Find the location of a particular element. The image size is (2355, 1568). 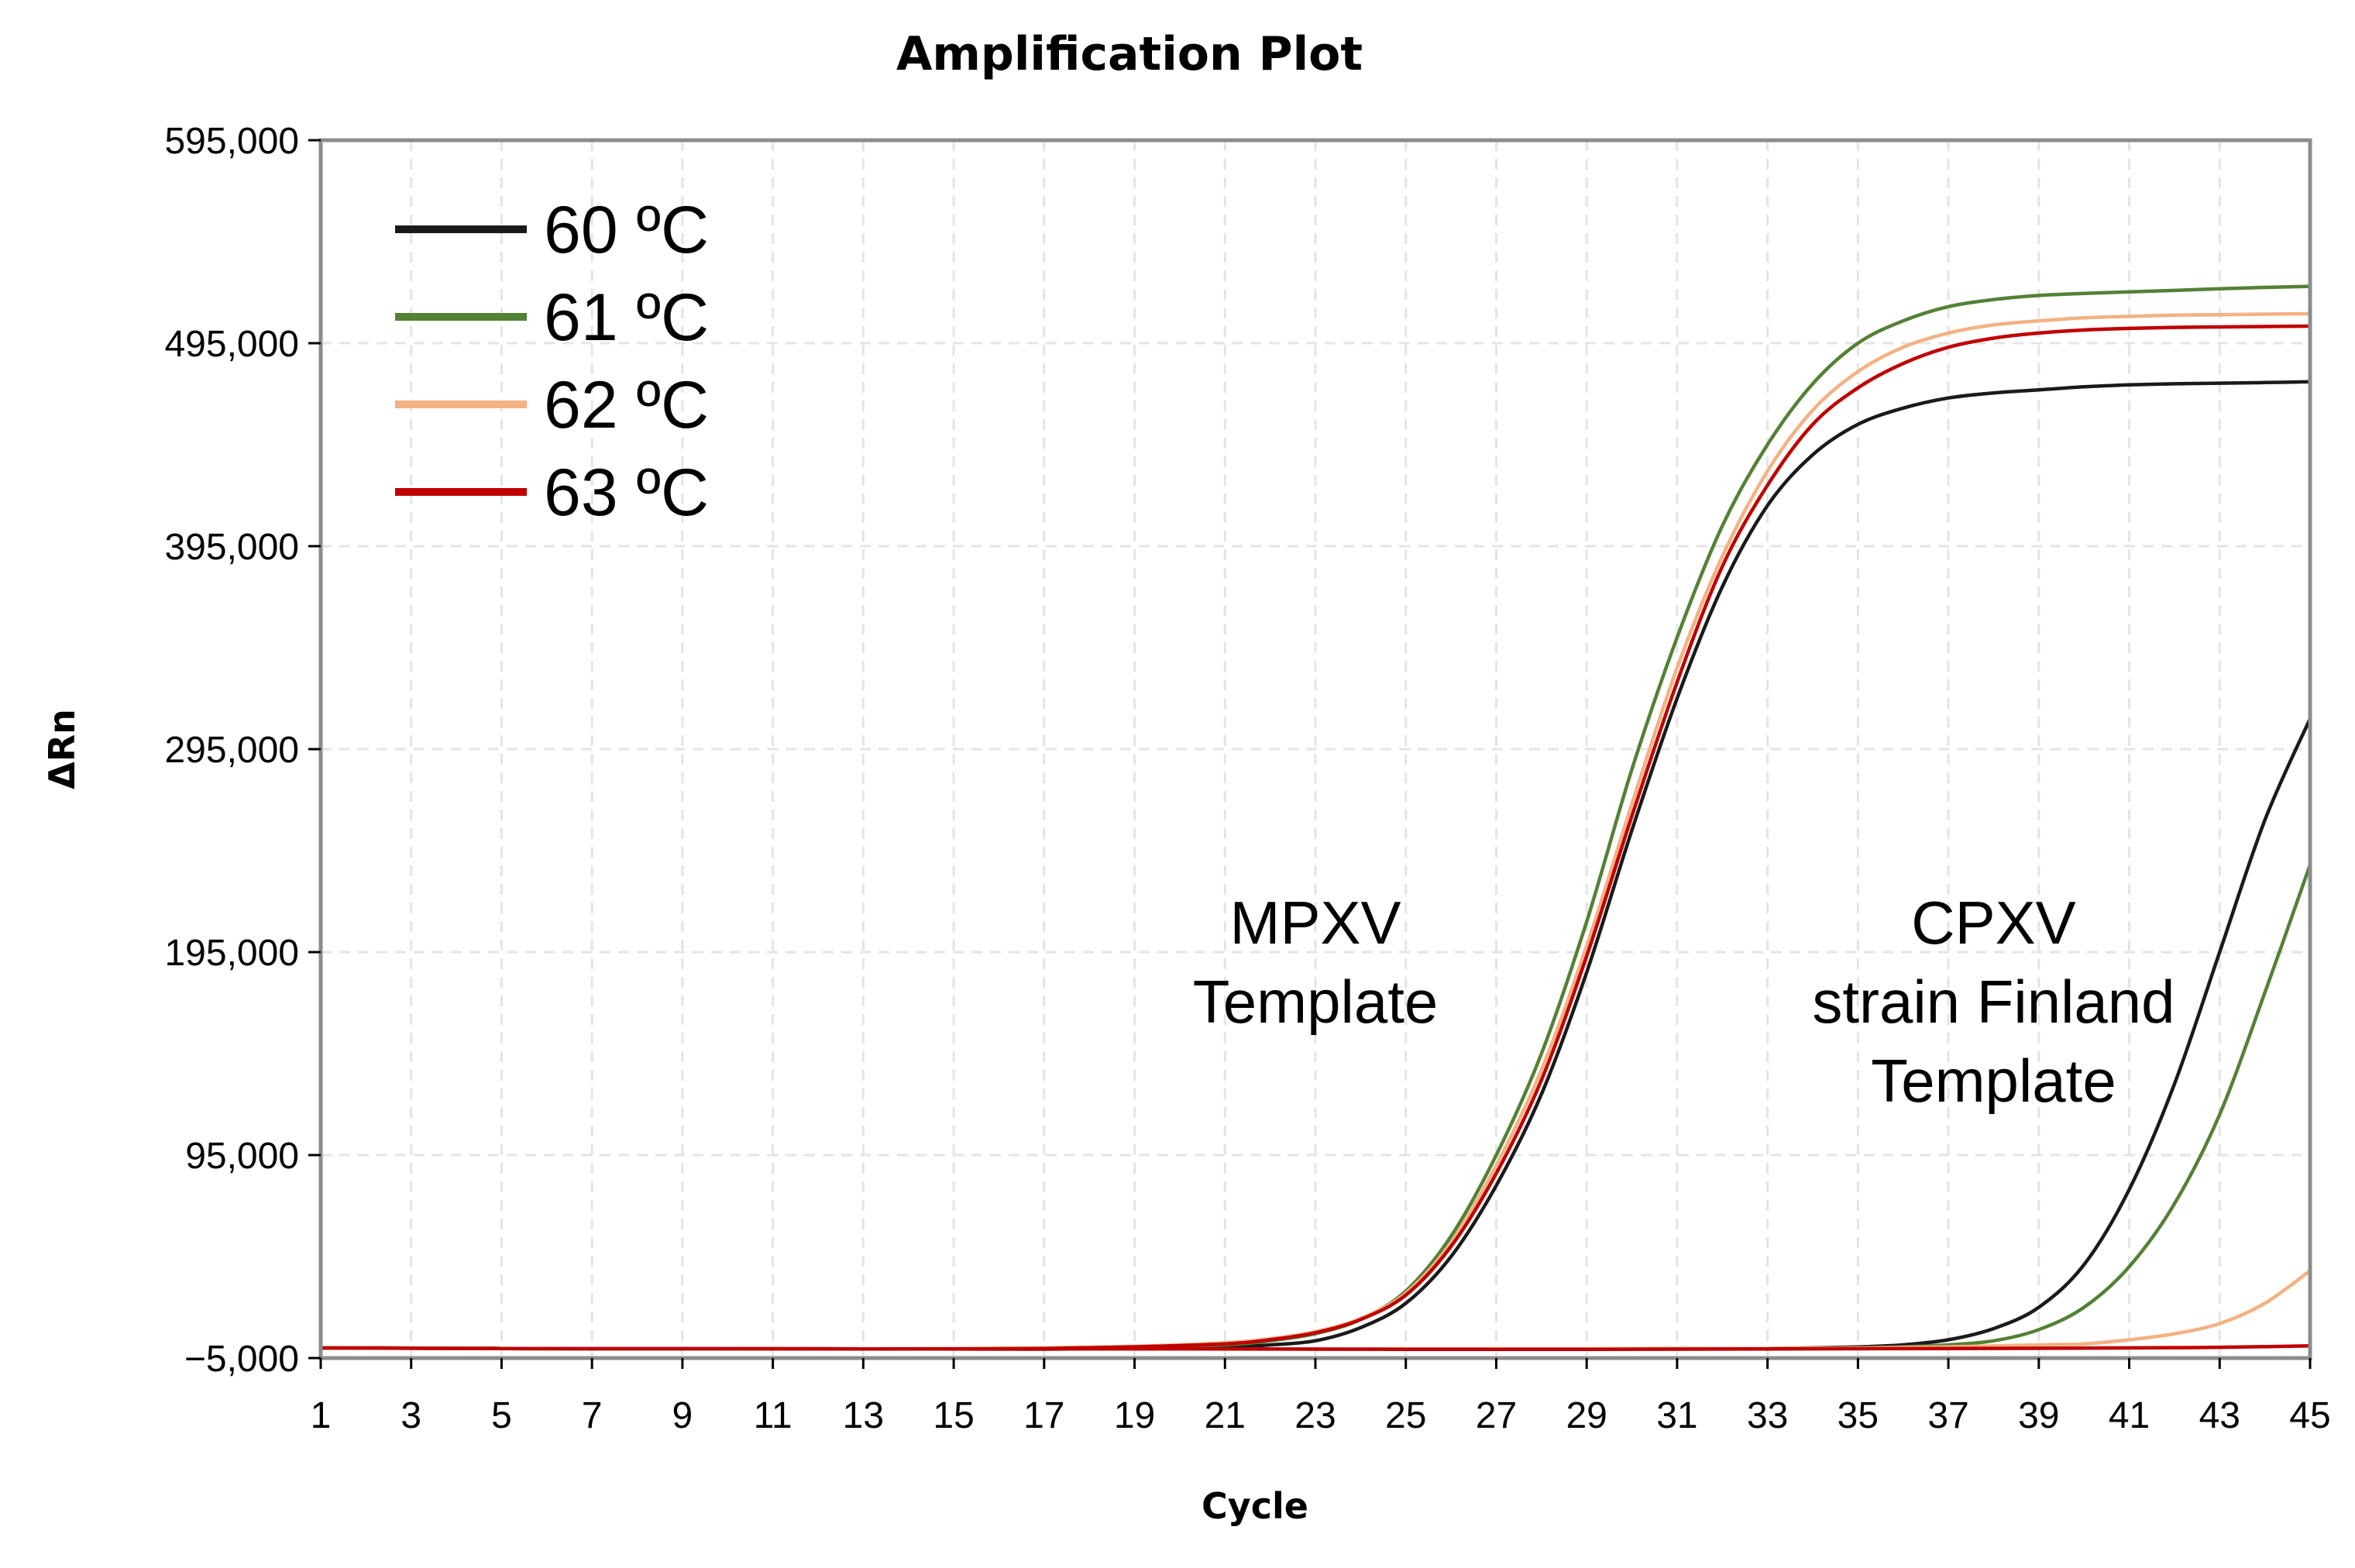

annotation-text: CPXV is located at coordinates (1993, 923).